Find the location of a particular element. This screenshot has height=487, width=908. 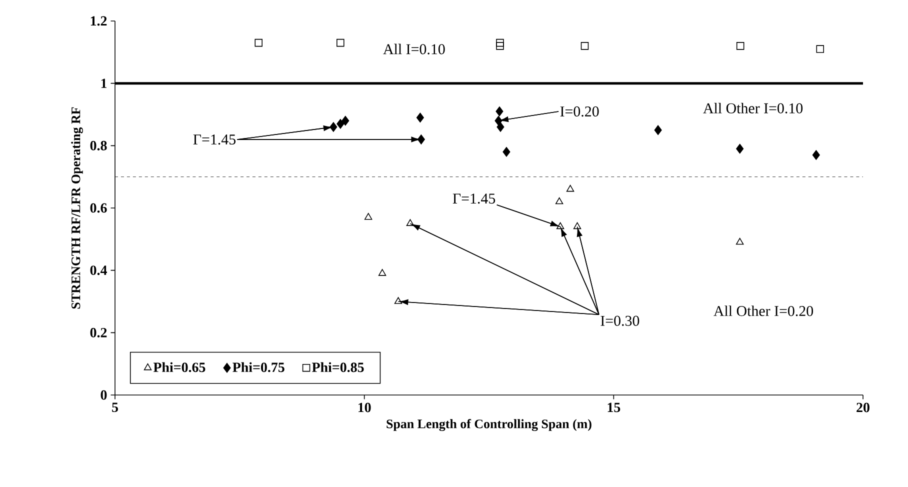

x-tick-label: 5 is located at coordinates (115, 407).